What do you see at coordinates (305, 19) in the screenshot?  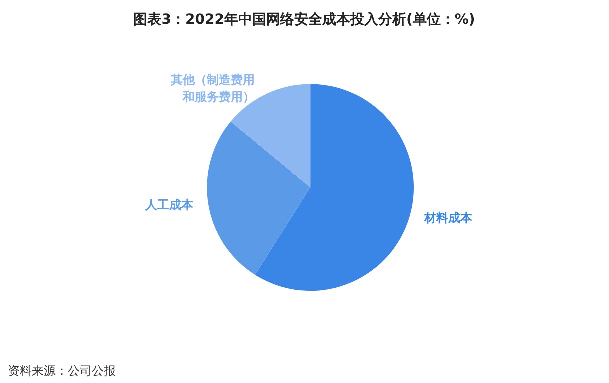 I see `chart-title: 图表3：2022年中国网络安全成本投入分析(单位：%)` at bounding box center [305, 19].